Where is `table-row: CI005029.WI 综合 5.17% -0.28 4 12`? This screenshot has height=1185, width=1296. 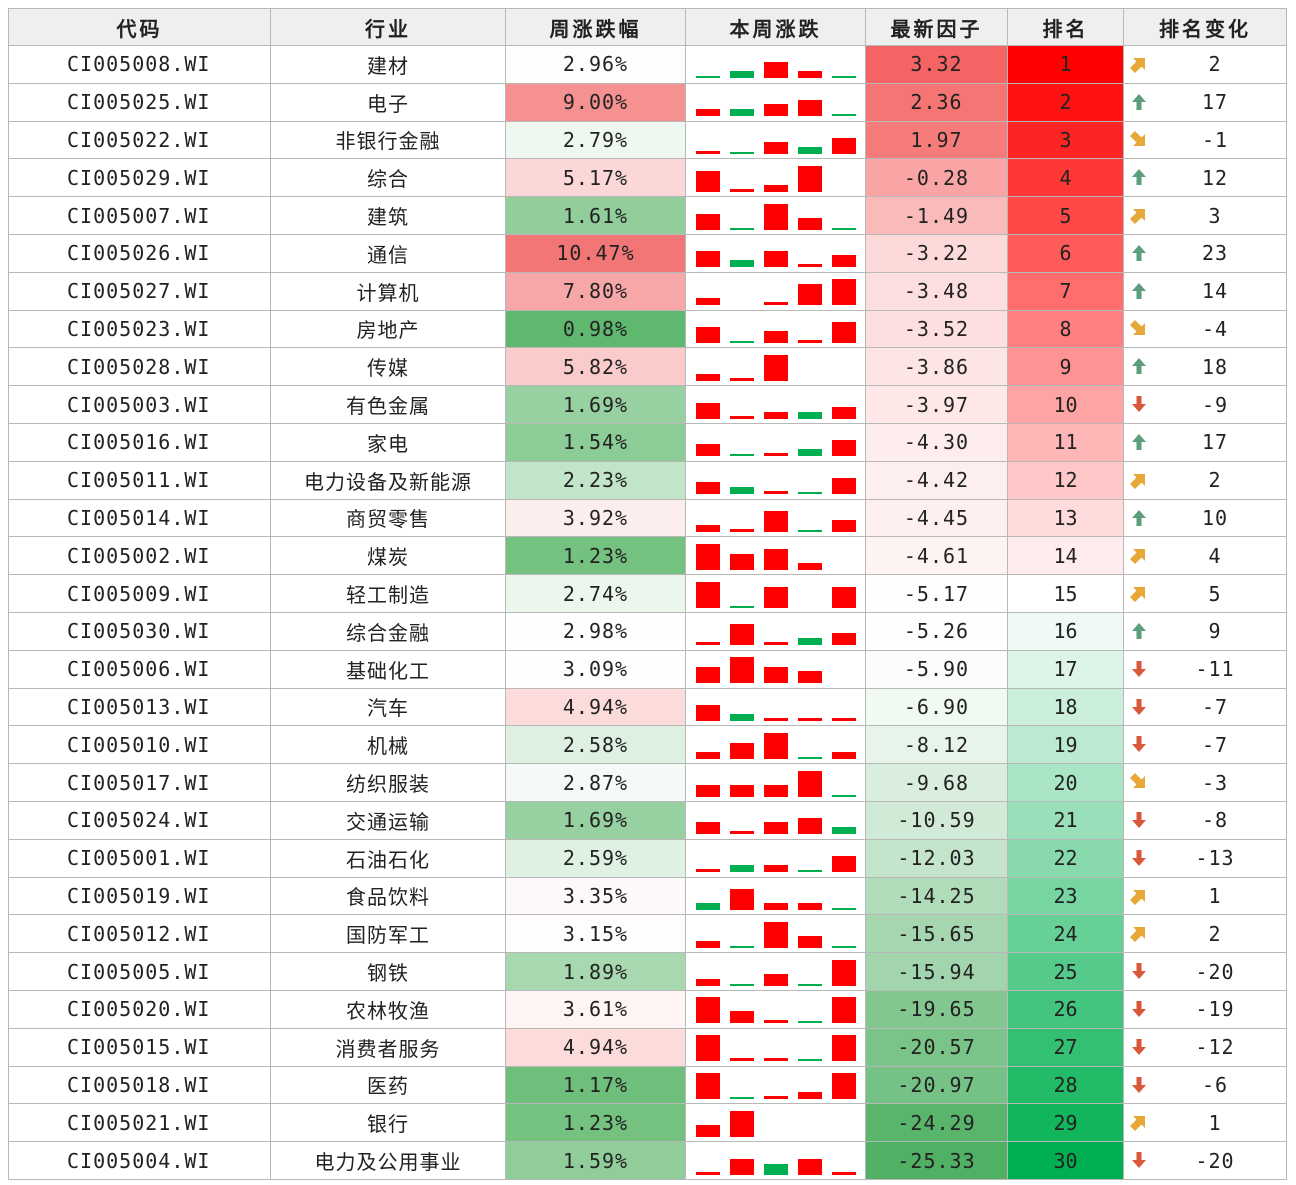
table-row: CI005029.WI 综合 5.17% -0.28 4 12 is located at coordinates (647, 178).